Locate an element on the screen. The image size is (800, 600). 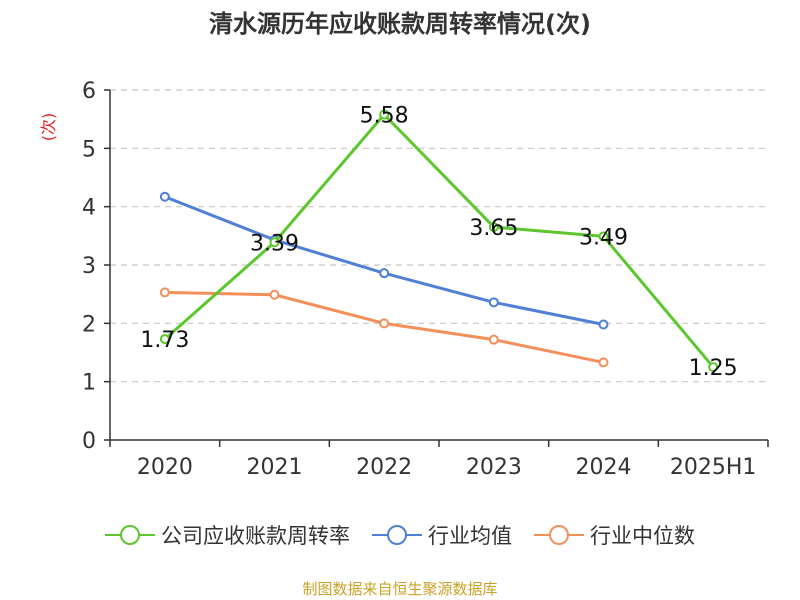
data-label: 3.65 is located at coordinates (493, 228).